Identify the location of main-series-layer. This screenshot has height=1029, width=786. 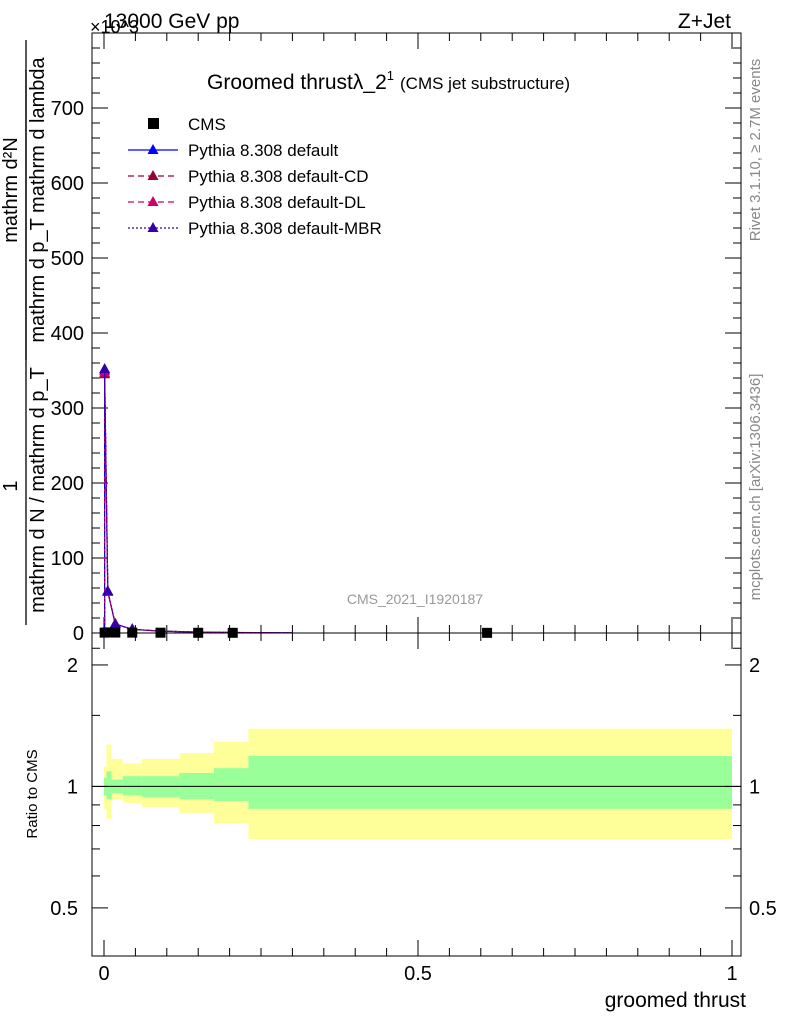
(196, 498).